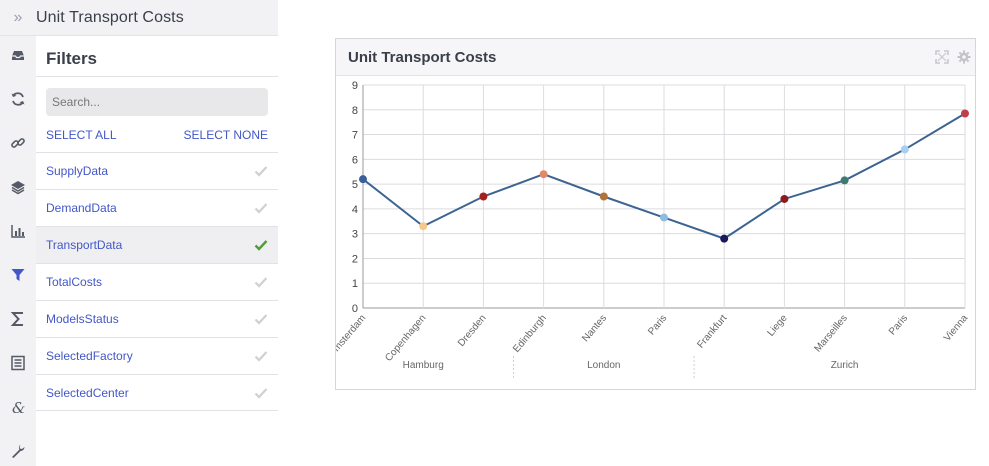 The image size is (989, 466). I want to click on filter-item-selectedcenter: SelectedCenter, so click(157, 392).